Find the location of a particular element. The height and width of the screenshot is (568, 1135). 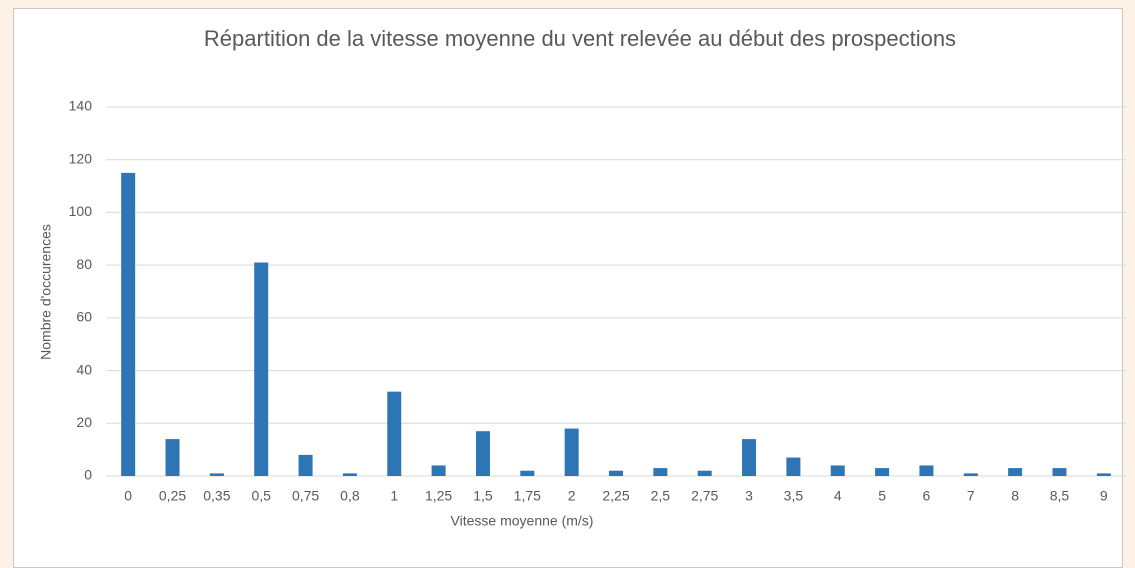

x-tick-label: 8 is located at coordinates (1015, 496).